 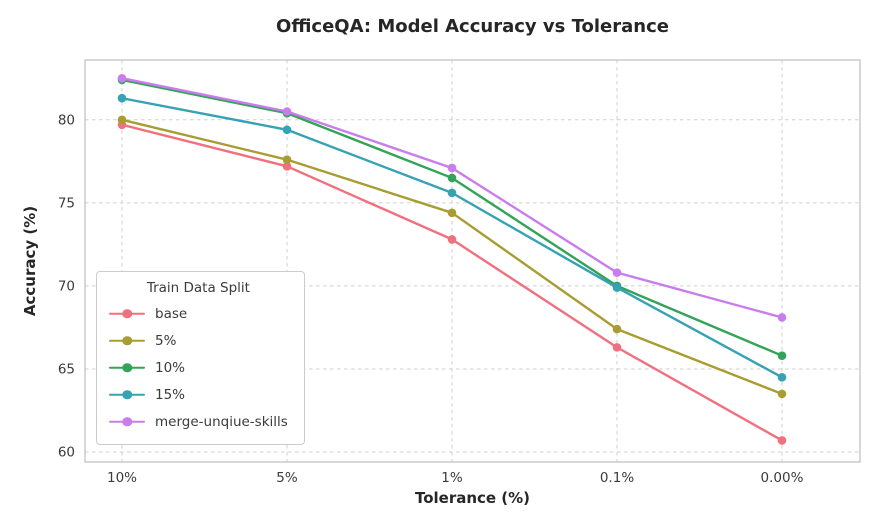 What do you see at coordinates (66, 453) in the screenshot?
I see `y-tick-label: 60` at bounding box center [66, 453].